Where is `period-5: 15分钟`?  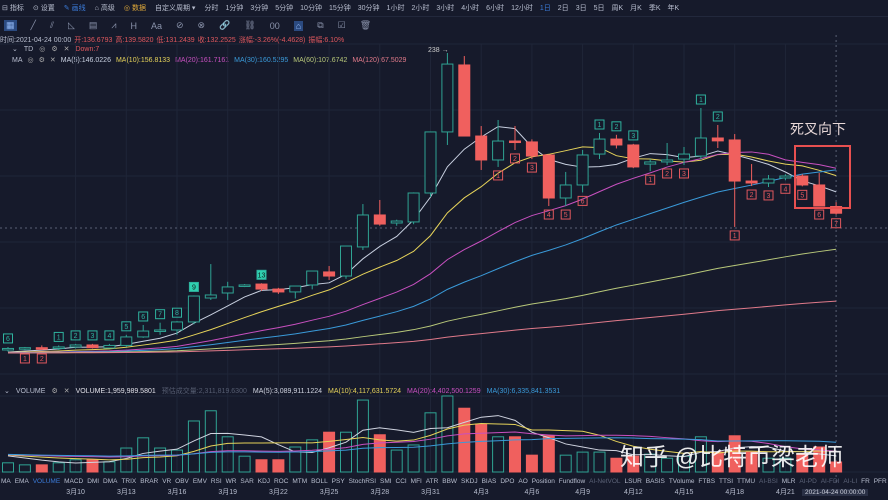
period-5: 15分钟 is located at coordinates (339, 8).